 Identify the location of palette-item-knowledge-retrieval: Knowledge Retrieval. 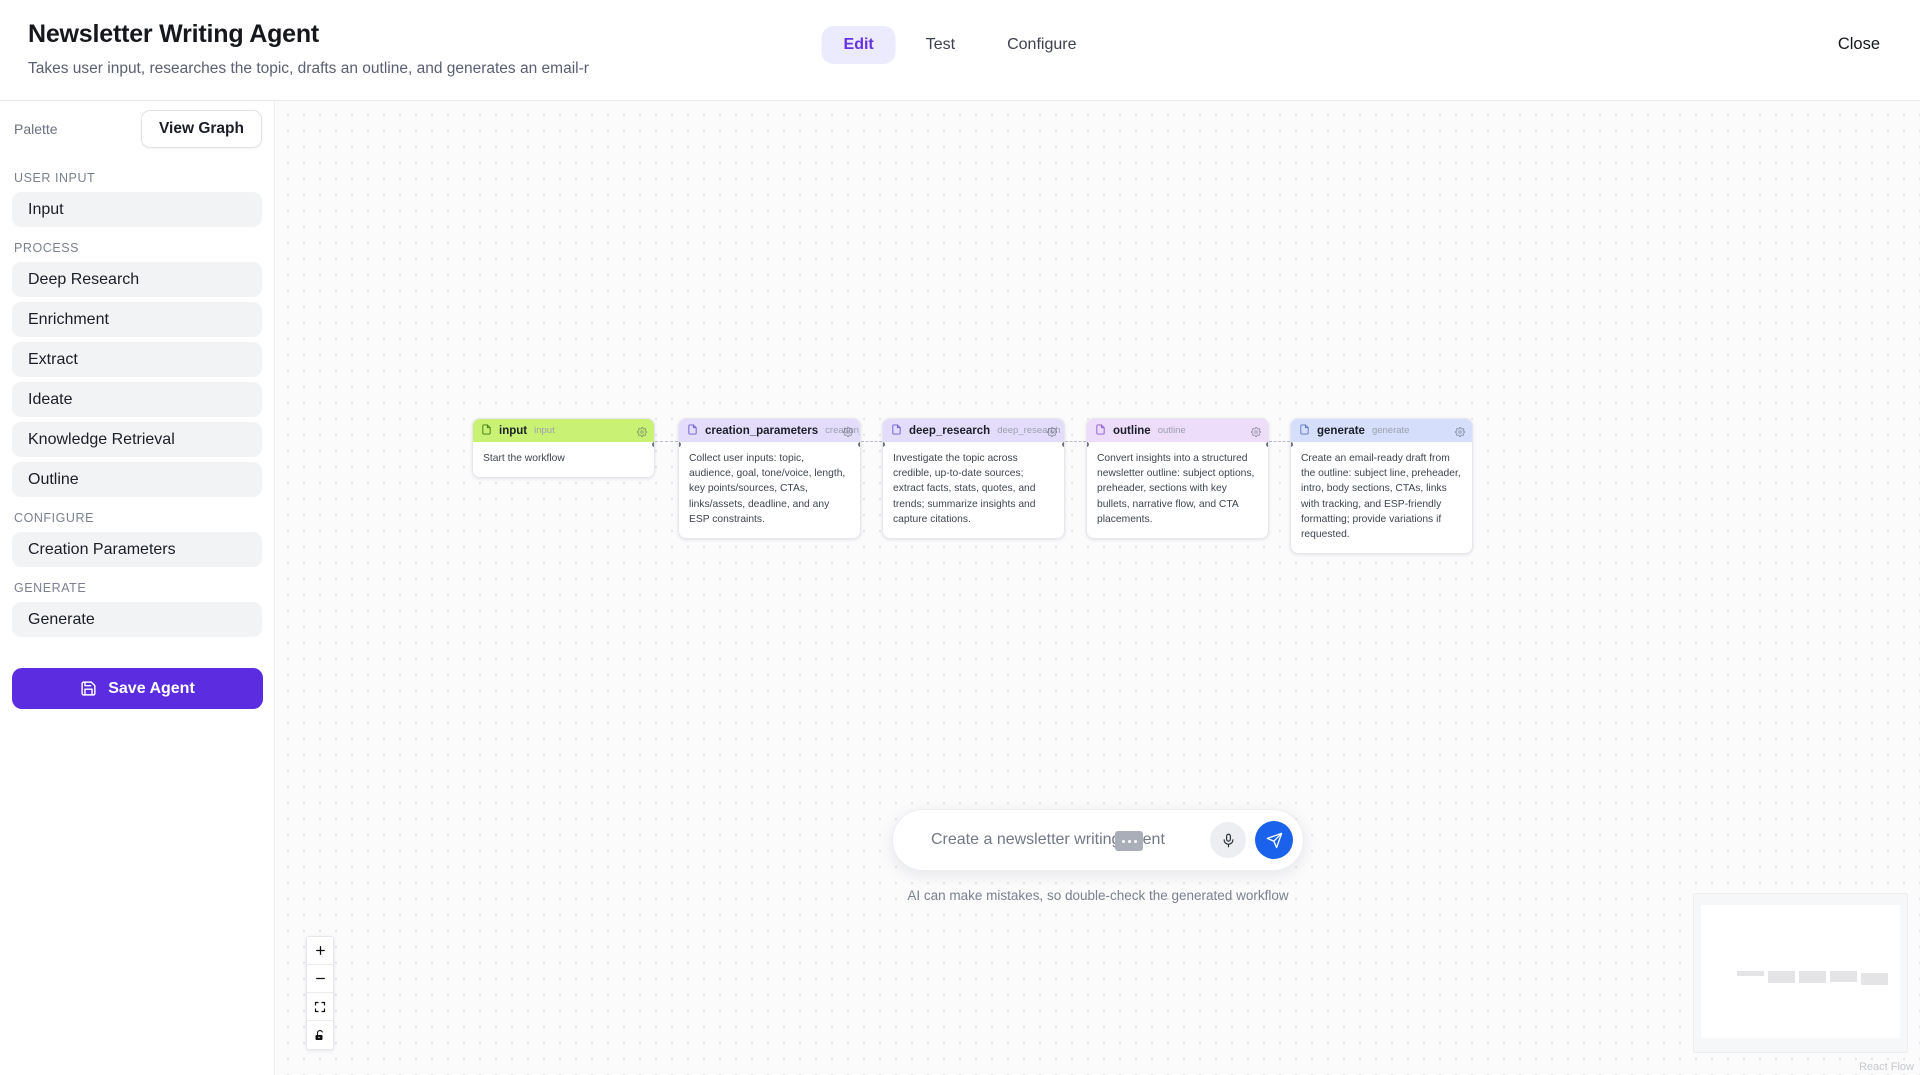
(137, 439).